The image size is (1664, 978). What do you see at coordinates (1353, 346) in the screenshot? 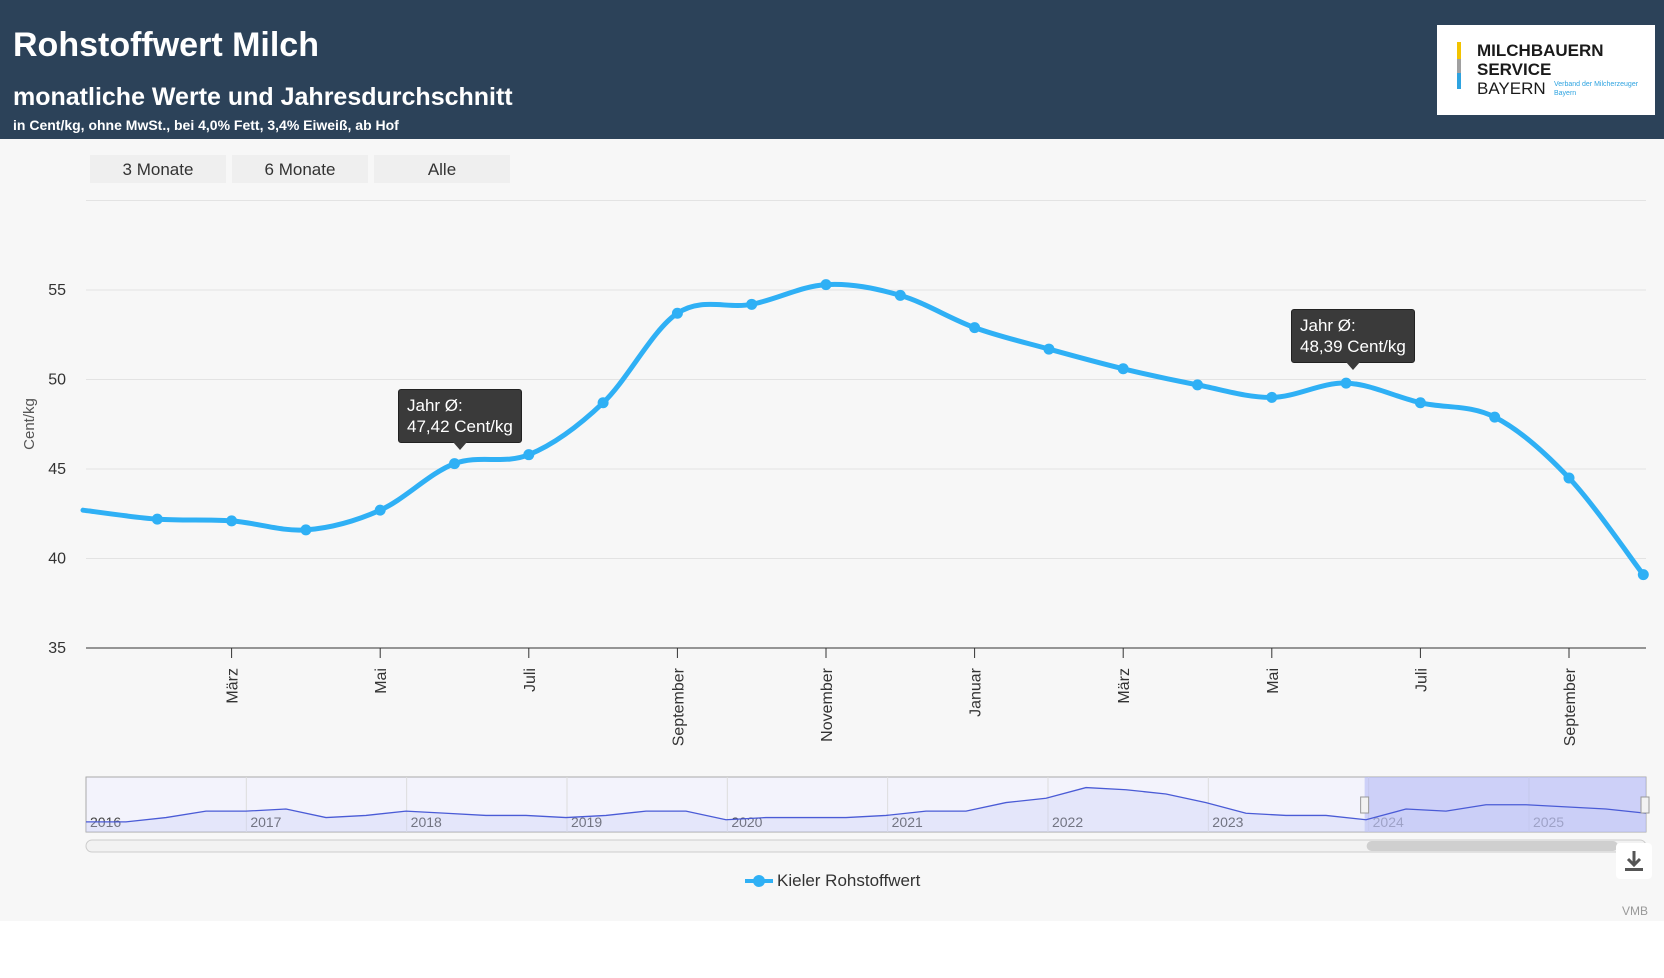
I see `tooltip-value: 48,39 Cent/kg` at bounding box center [1353, 346].